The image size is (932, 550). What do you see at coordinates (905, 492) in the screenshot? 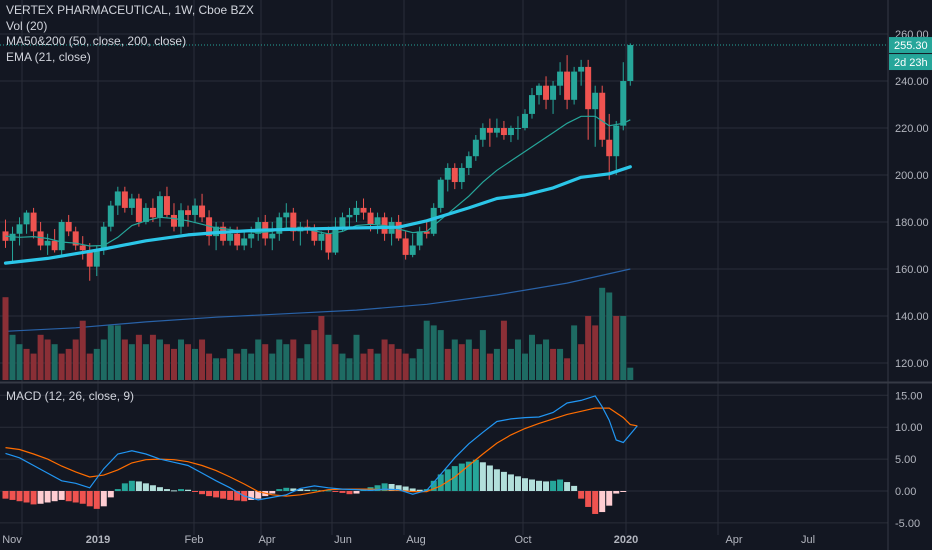
I see `macd-tick-label: 0.00` at bounding box center [905, 492].